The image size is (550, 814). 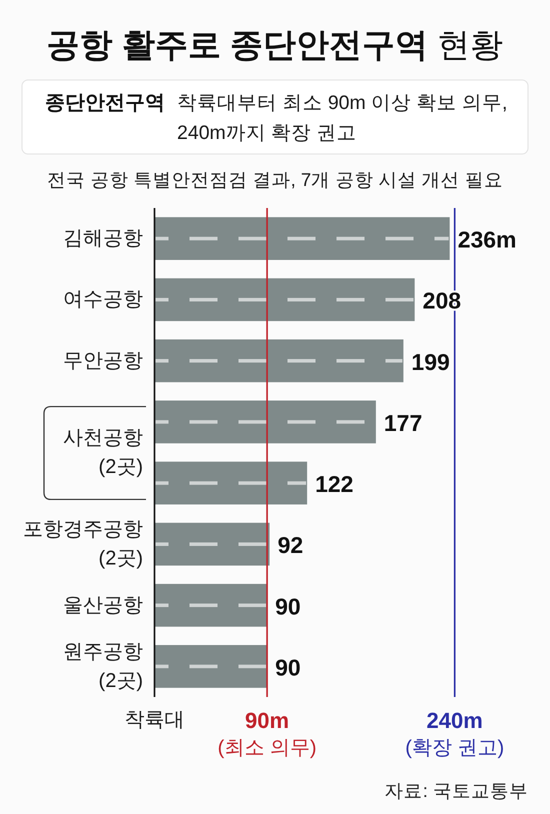 What do you see at coordinates (334, 484) in the screenshot?
I see `value-label: 122` at bounding box center [334, 484].